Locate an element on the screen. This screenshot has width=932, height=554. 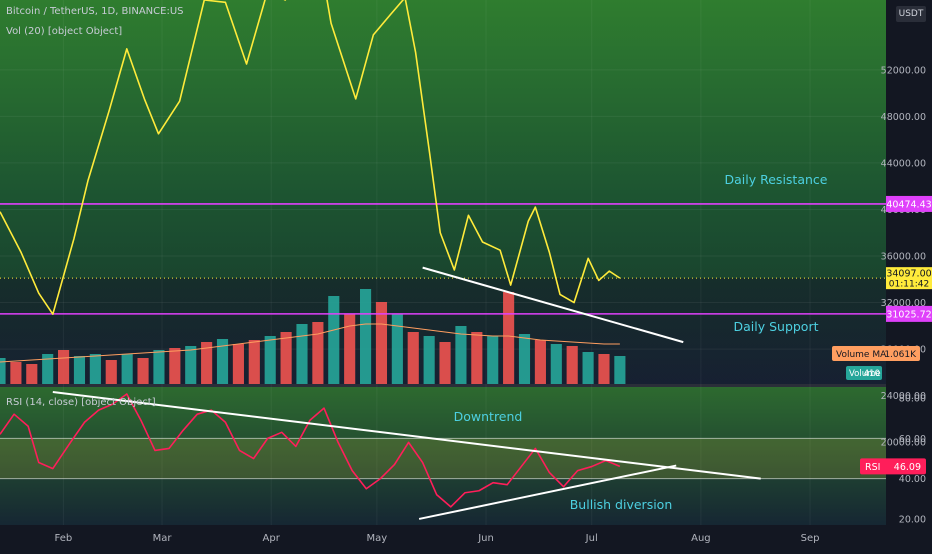
price-tick-label: 44000.00 is located at coordinates (903, 163).